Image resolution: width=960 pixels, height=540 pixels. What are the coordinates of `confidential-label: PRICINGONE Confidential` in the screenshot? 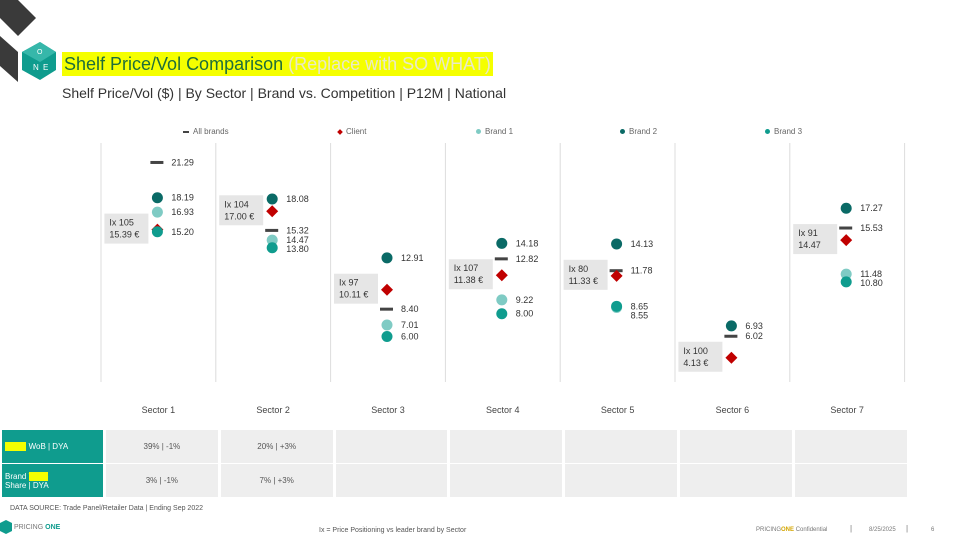 It's located at (792, 530).